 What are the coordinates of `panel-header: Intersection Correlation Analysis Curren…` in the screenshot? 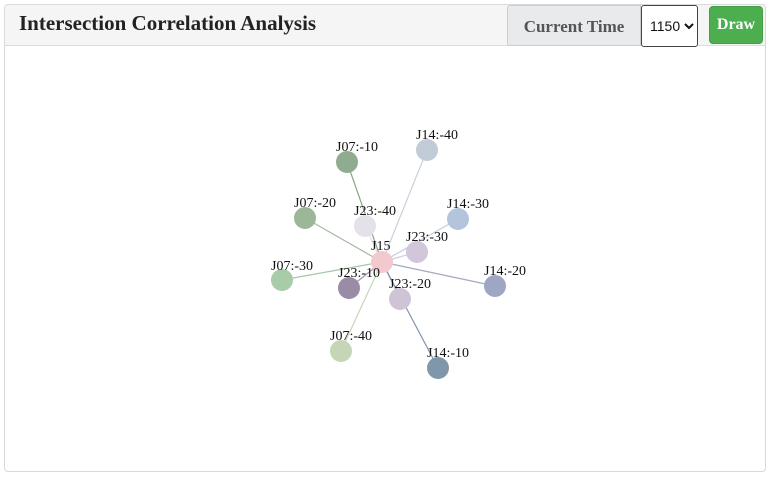 It's located at (385, 26).